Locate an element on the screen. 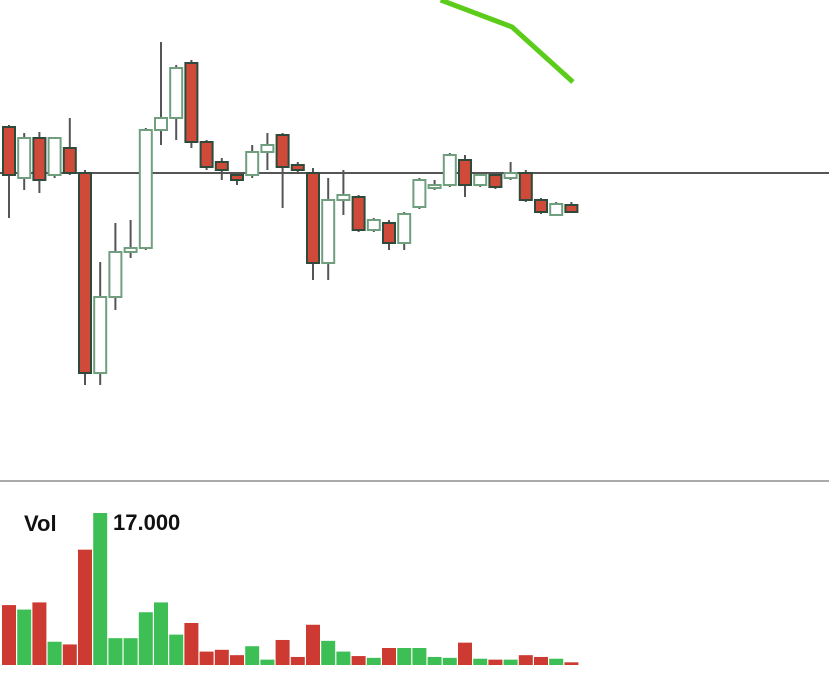 This screenshot has height=692, width=829. volume-title: Vol is located at coordinates (40, 523).